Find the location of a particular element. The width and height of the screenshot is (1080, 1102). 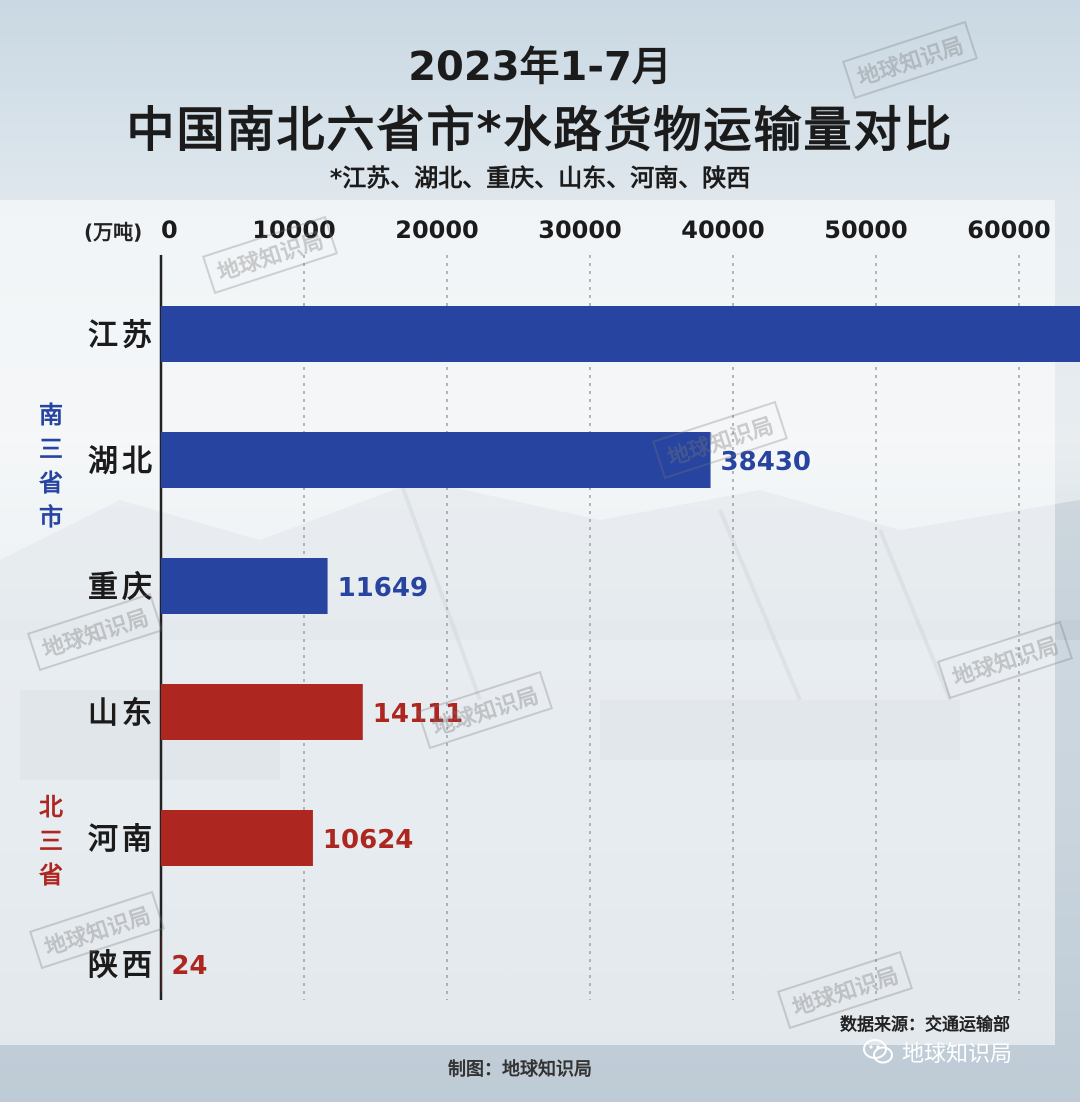

chart-title-line2: 中国南北六省市*水路货物运输量对比 is located at coordinates (540, 130).